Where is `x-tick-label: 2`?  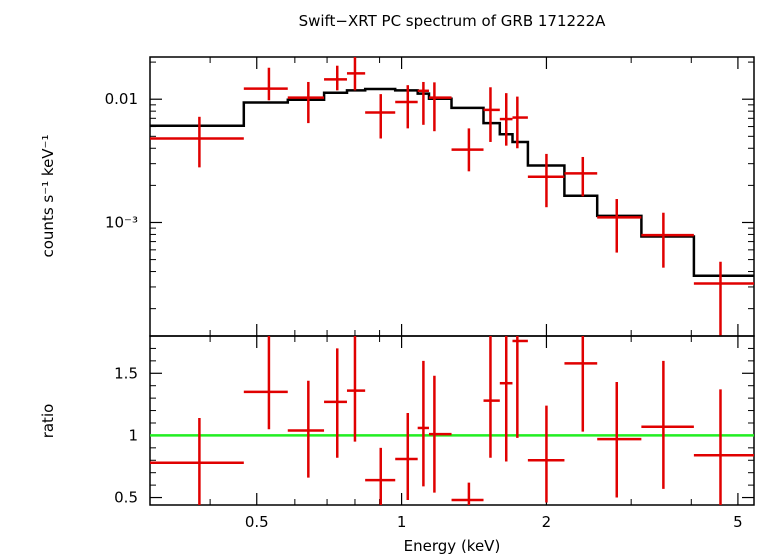 x-tick-label: 2 is located at coordinates (547, 522).